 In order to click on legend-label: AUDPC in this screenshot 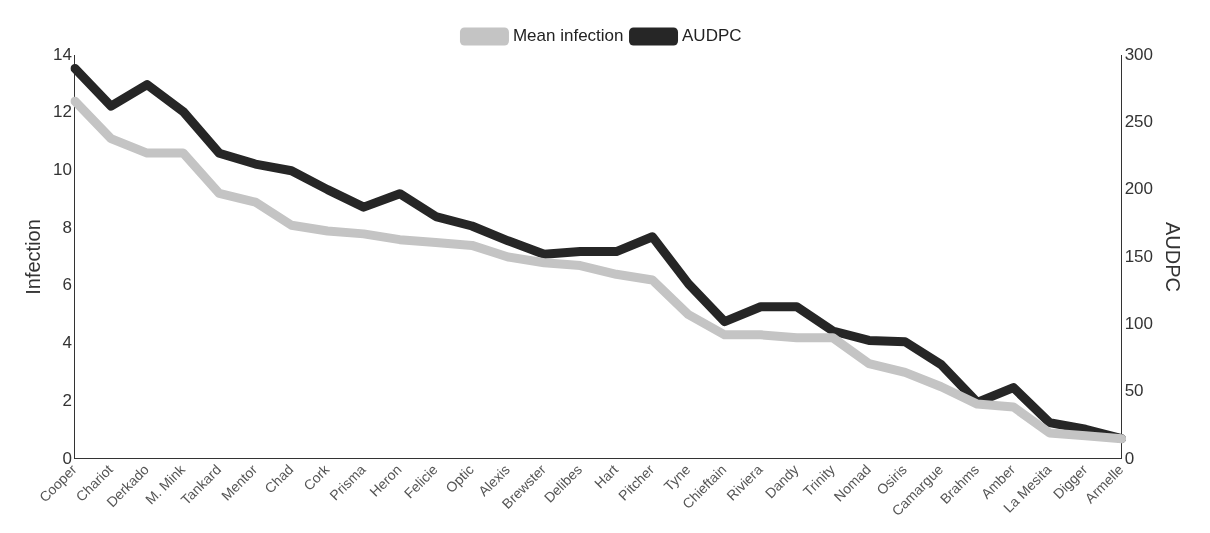, I will do `click(712, 36)`.